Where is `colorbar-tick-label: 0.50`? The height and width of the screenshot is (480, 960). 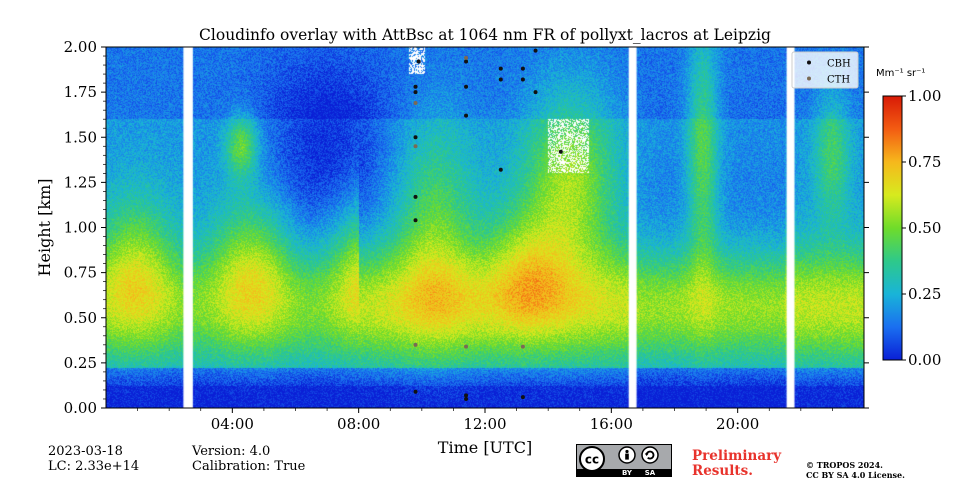 colorbar-tick-label: 0.50 is located at coordinates (924, 228).